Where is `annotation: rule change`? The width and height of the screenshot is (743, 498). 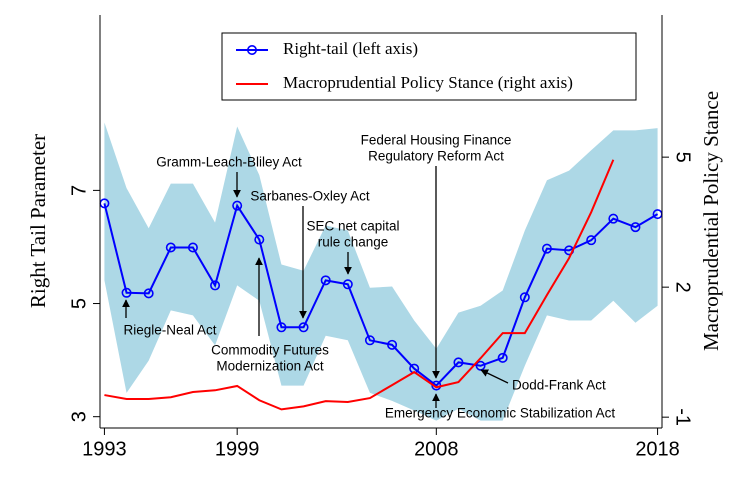
annotation: rule change is located at coordinates (353, 242).